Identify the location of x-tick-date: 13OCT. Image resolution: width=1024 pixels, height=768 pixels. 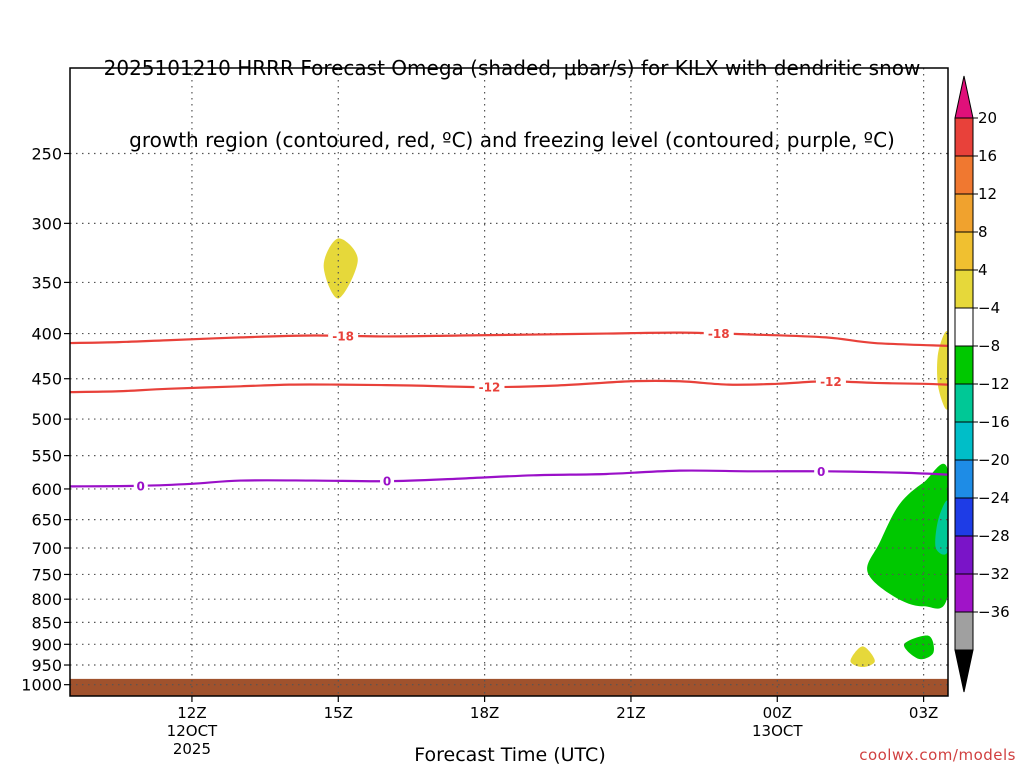
(777, 731).